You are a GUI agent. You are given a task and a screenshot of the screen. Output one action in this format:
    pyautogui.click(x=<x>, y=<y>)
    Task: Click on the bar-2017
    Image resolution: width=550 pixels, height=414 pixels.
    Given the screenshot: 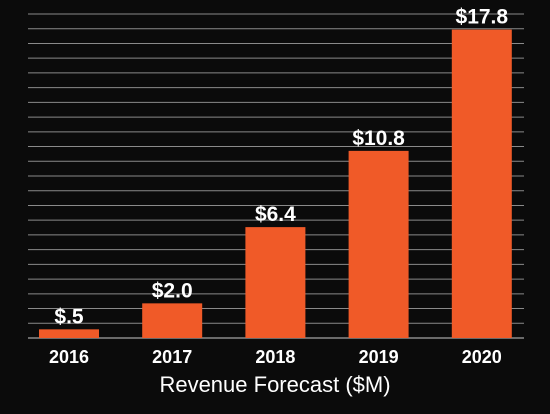 What is the action you would take?
    pyautogui.click(x=172, y=320)
    